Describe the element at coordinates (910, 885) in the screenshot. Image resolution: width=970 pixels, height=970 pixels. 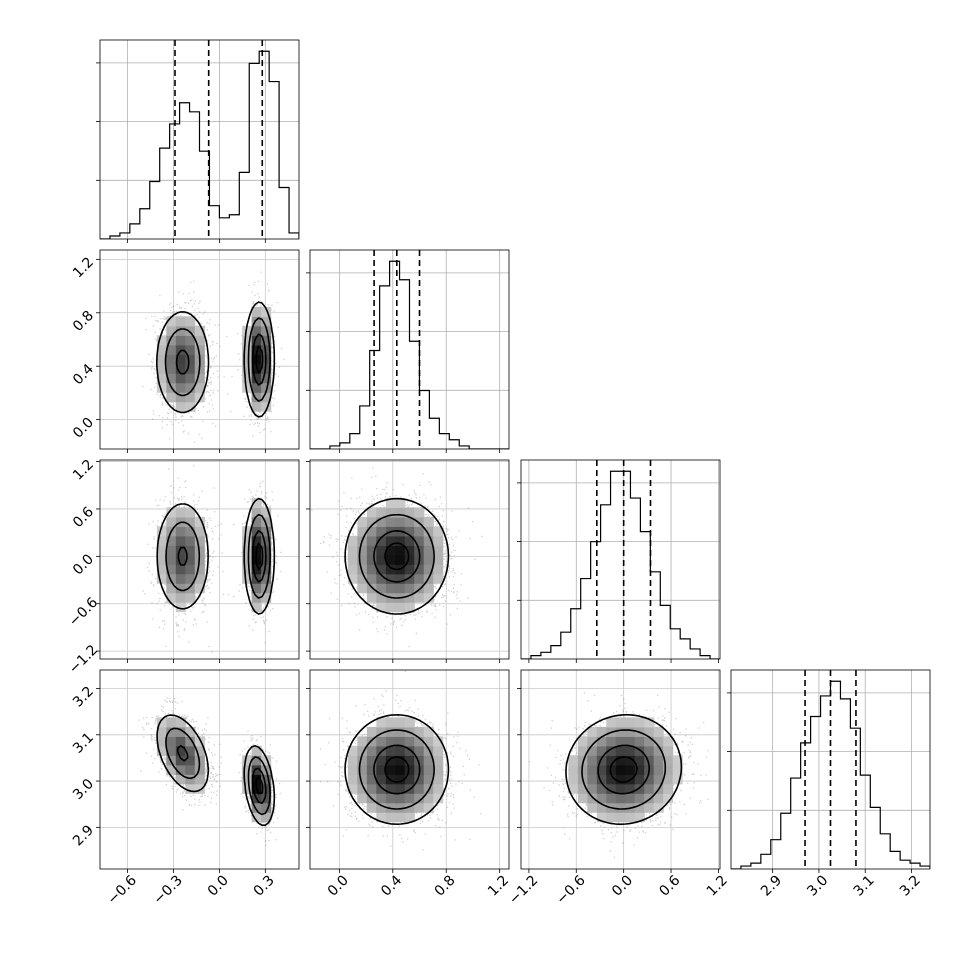
I see `x-tick-label: 3.2` at that location.